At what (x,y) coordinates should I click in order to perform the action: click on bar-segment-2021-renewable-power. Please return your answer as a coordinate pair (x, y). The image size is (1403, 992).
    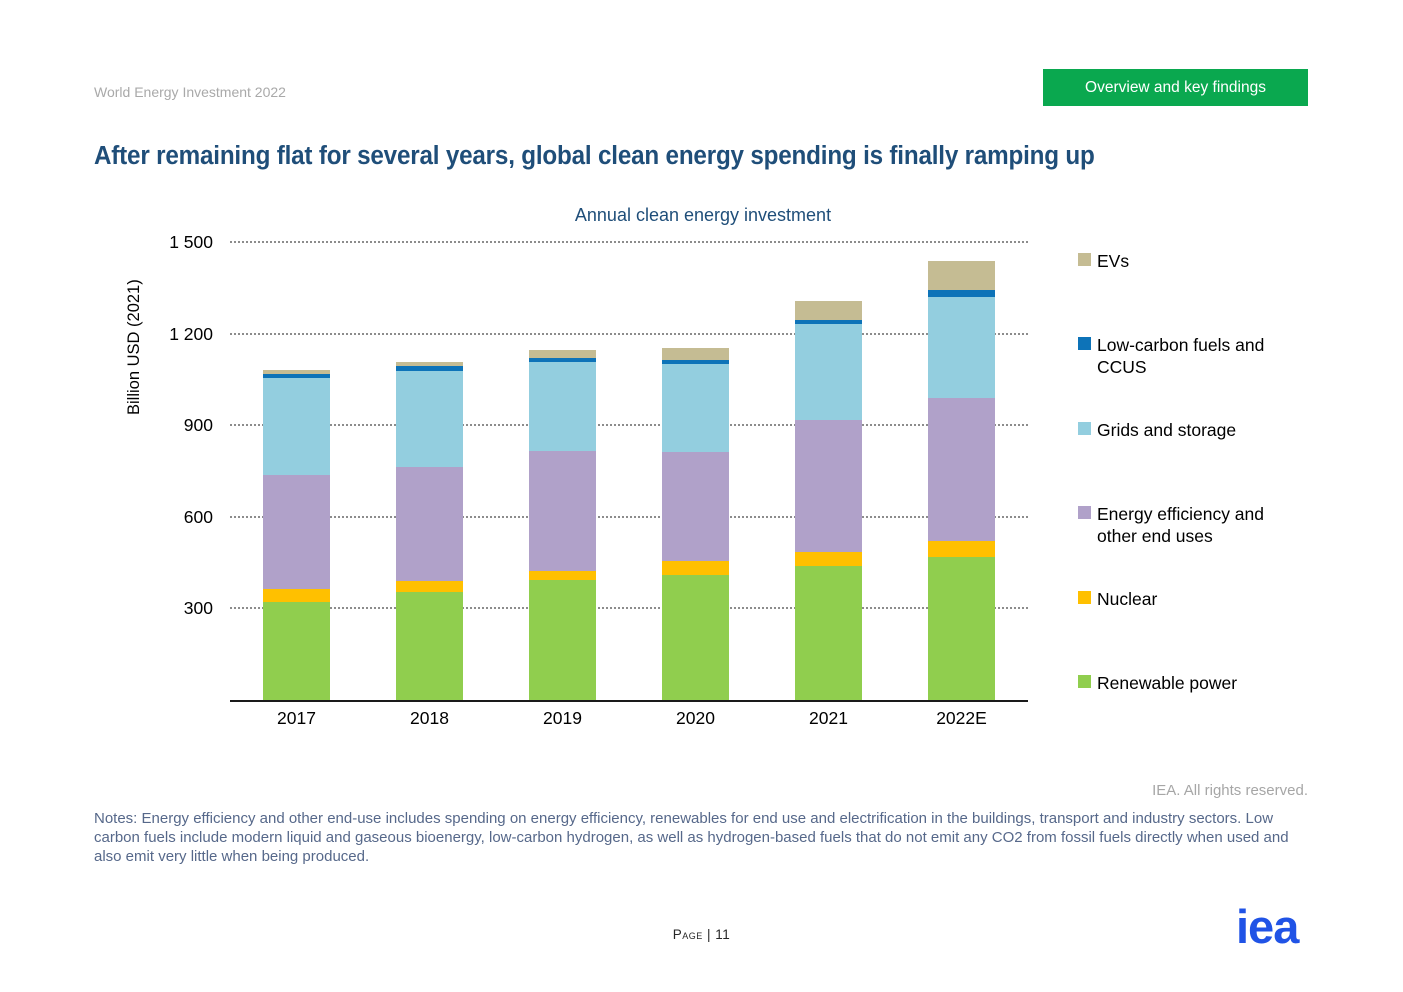
    Looking at the image, I should click on (828, 632).